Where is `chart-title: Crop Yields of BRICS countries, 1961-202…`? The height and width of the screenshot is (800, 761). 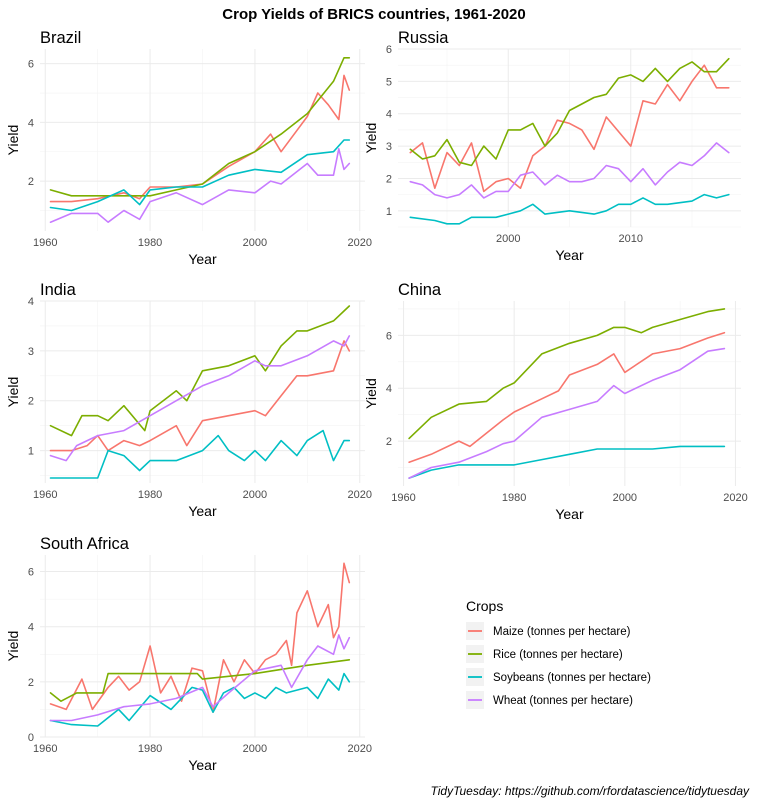 chart-title: Crop Yields of BRICS countries, 1961-202… is located at coordinates (373, 14).